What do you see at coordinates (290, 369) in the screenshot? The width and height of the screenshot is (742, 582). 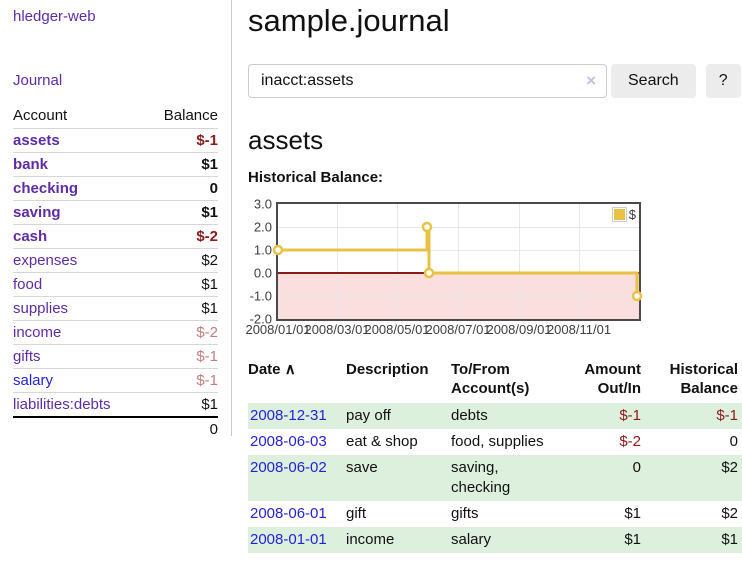 I see `sort-ascending-icon: ∧` at bounding box center [290, 369].